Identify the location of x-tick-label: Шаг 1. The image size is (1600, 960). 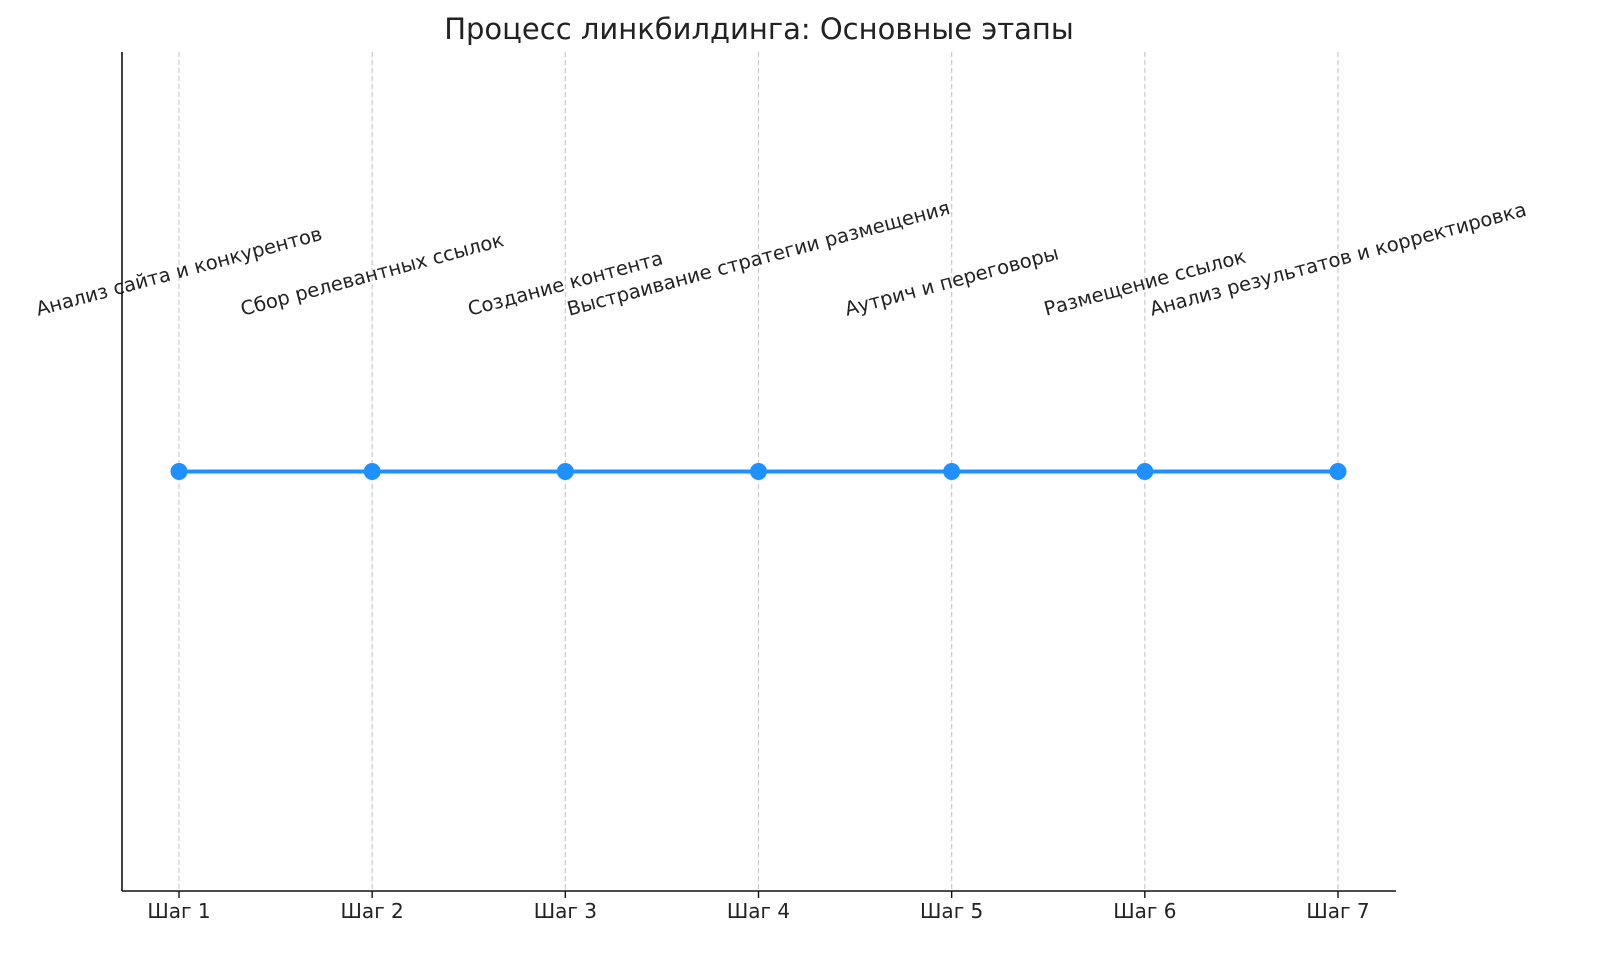
(178, 911).